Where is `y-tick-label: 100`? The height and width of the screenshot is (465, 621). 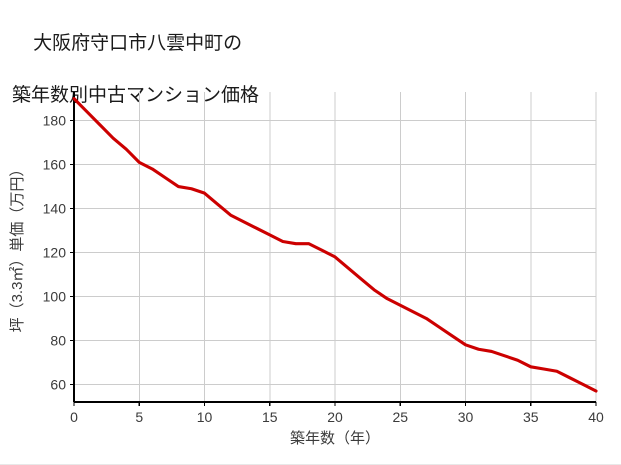
y-tick-label: 100 is located at coordinates (55, 296).